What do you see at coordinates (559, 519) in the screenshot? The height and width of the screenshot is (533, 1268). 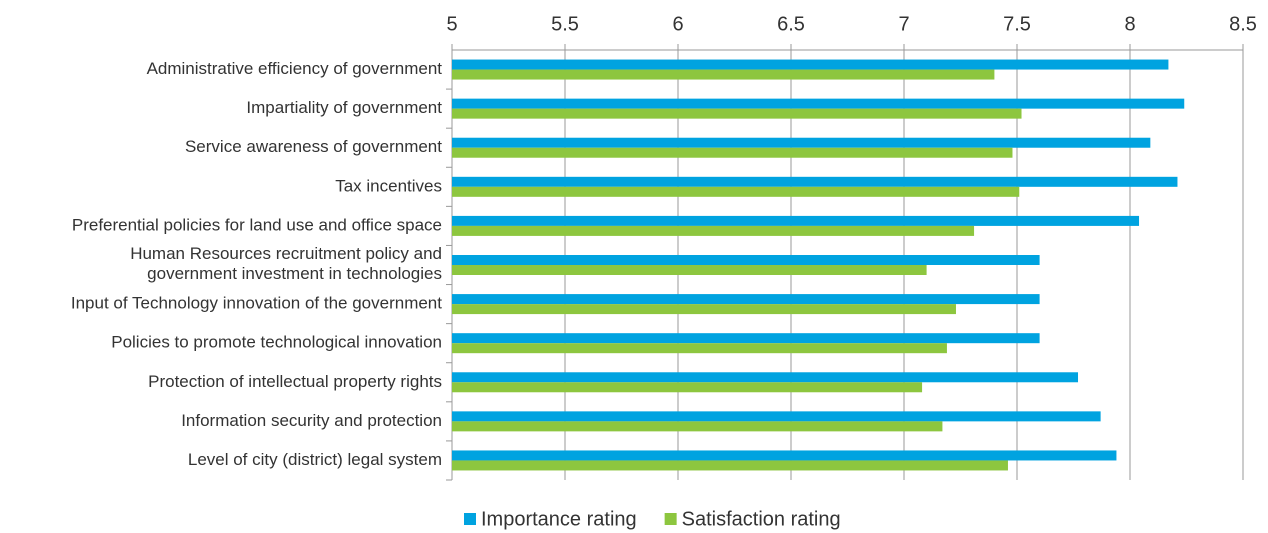 I see `legend-label: Importance rating` at bounding box center [559, 519].